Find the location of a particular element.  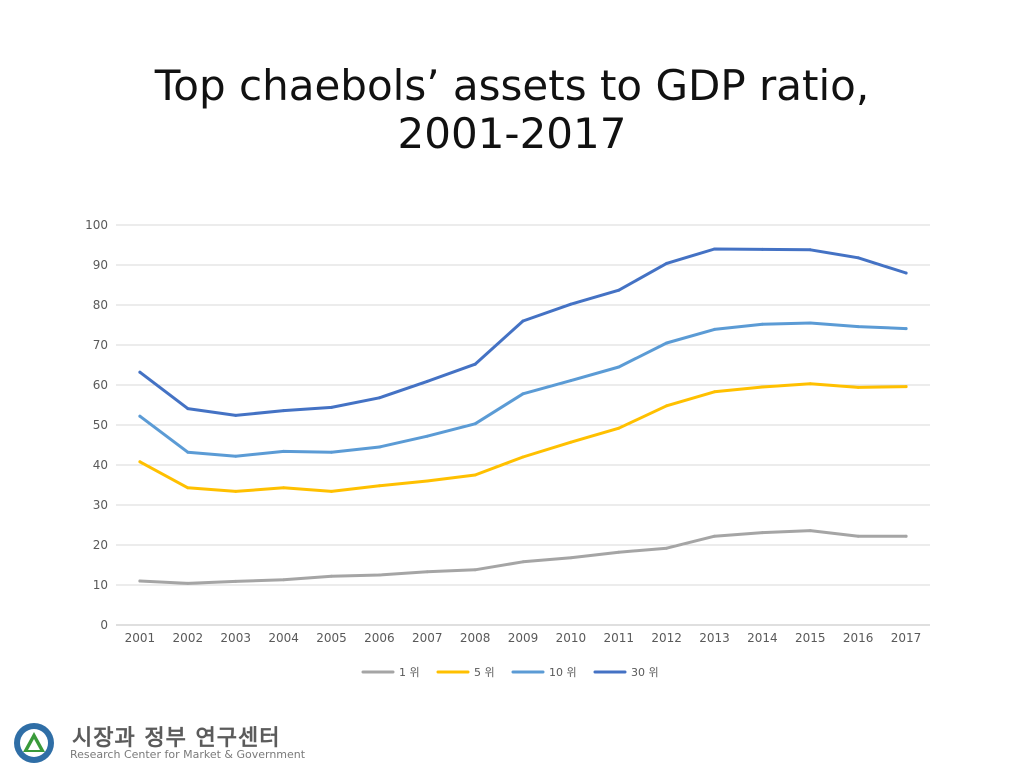

legend-label-1: 1 위 is located at coordinates (409, 672).